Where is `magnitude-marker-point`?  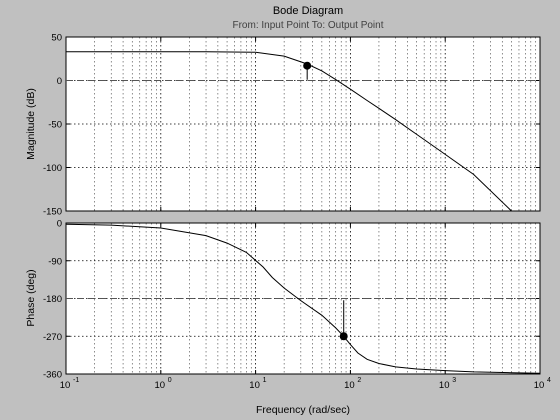
magnitude-marker-point is located at coordinates (307, 65).